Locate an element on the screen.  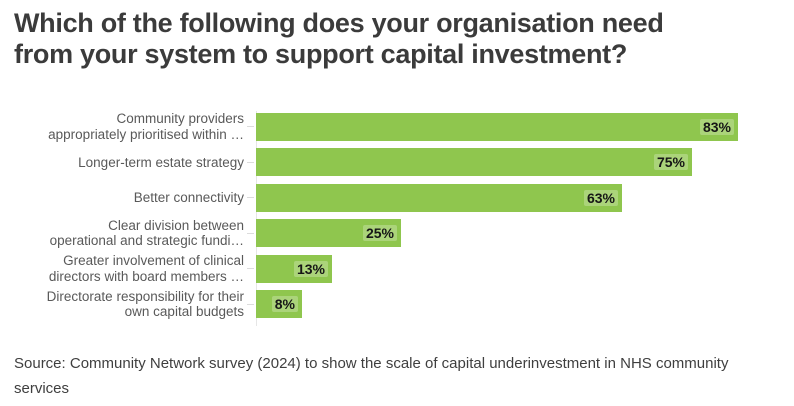
bar-value-label: 75% is located at coordinates (670, 162).